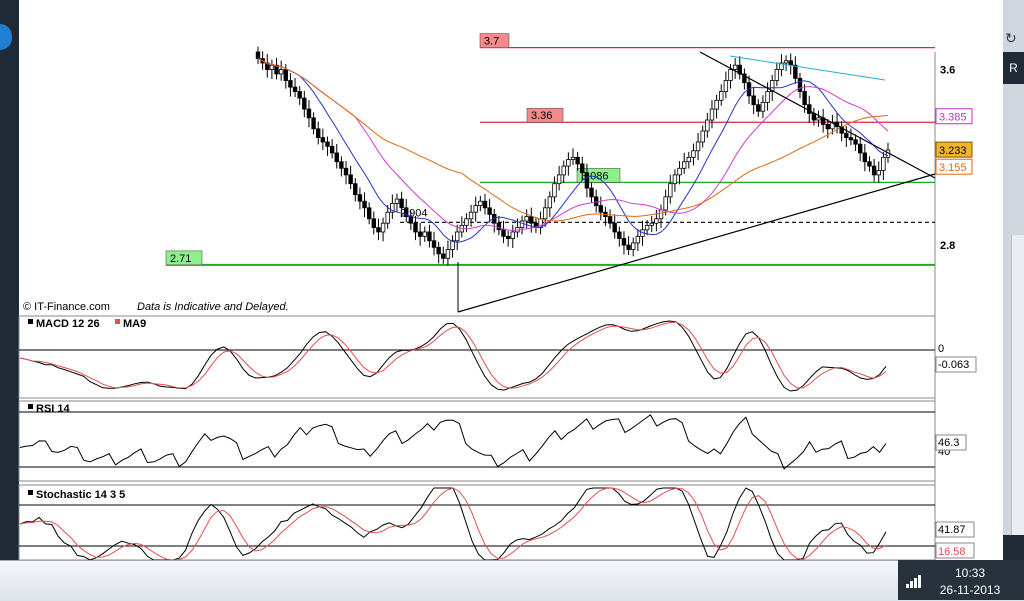  Describe the element at coordinates (970, 573) in the screenshot. I see `clock-time: 10:33` at that location.